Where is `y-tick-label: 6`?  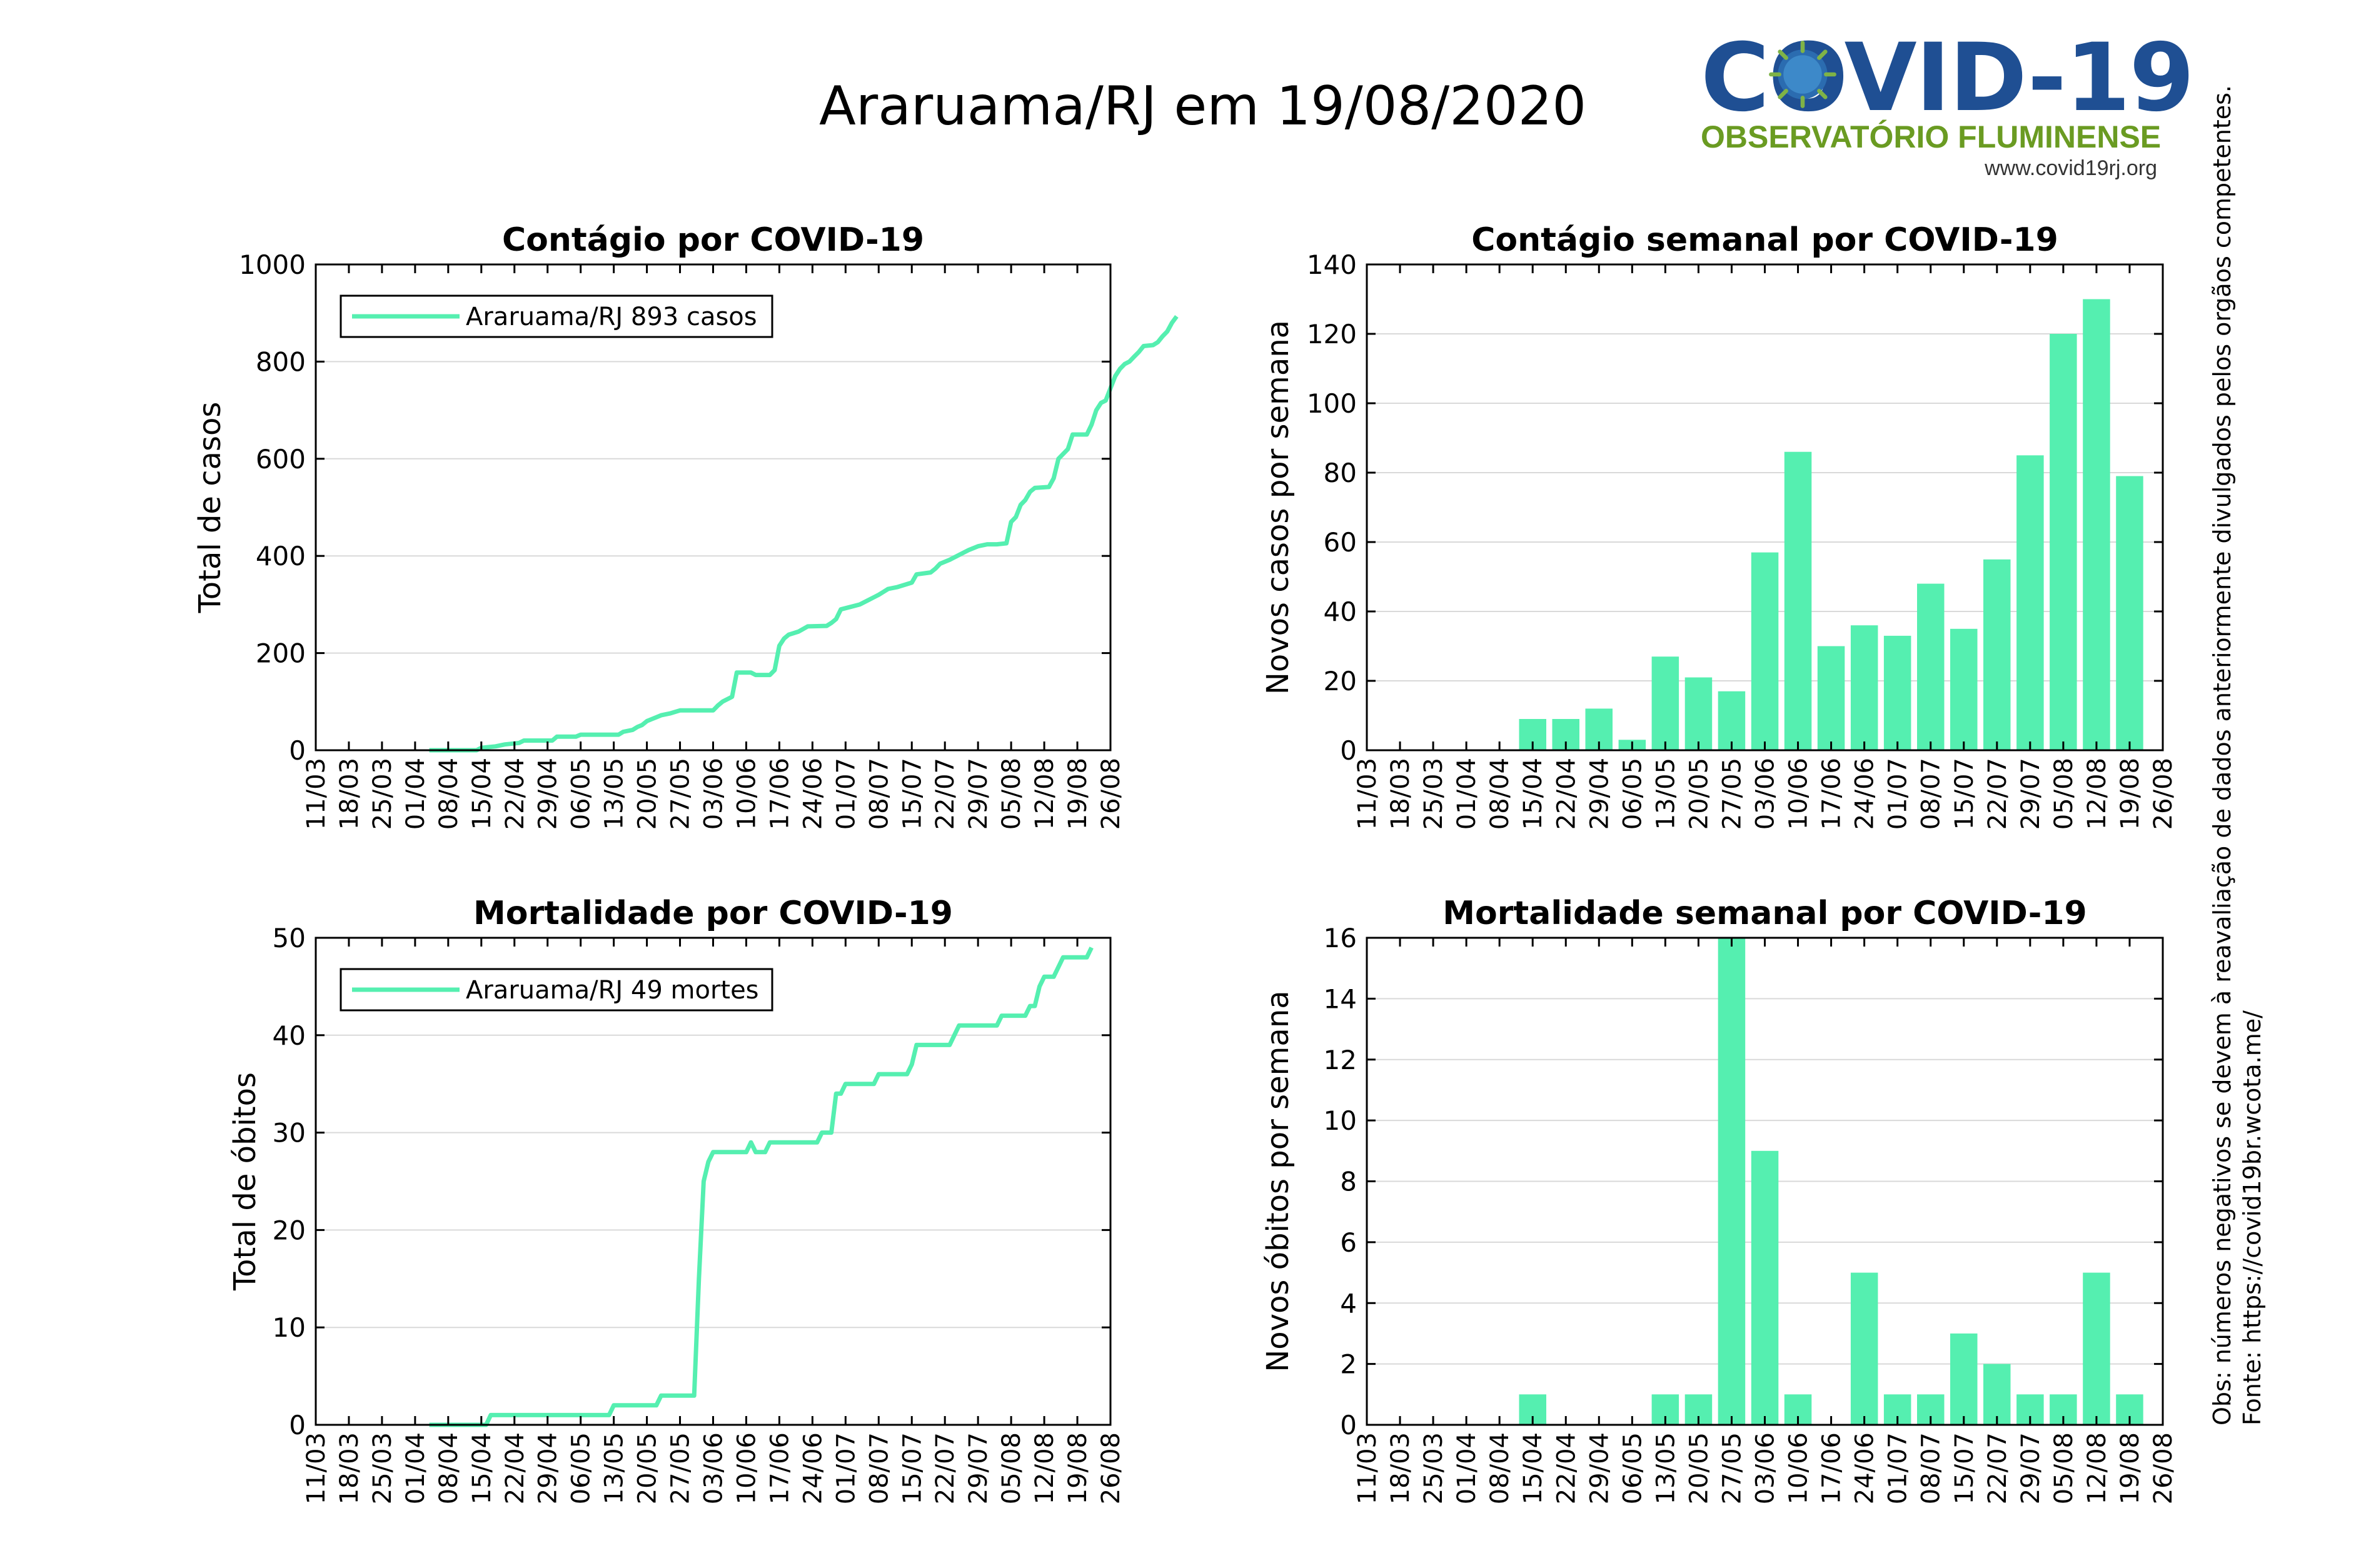 y-tick-label: 6 is located at coordinates (1349, 1242).